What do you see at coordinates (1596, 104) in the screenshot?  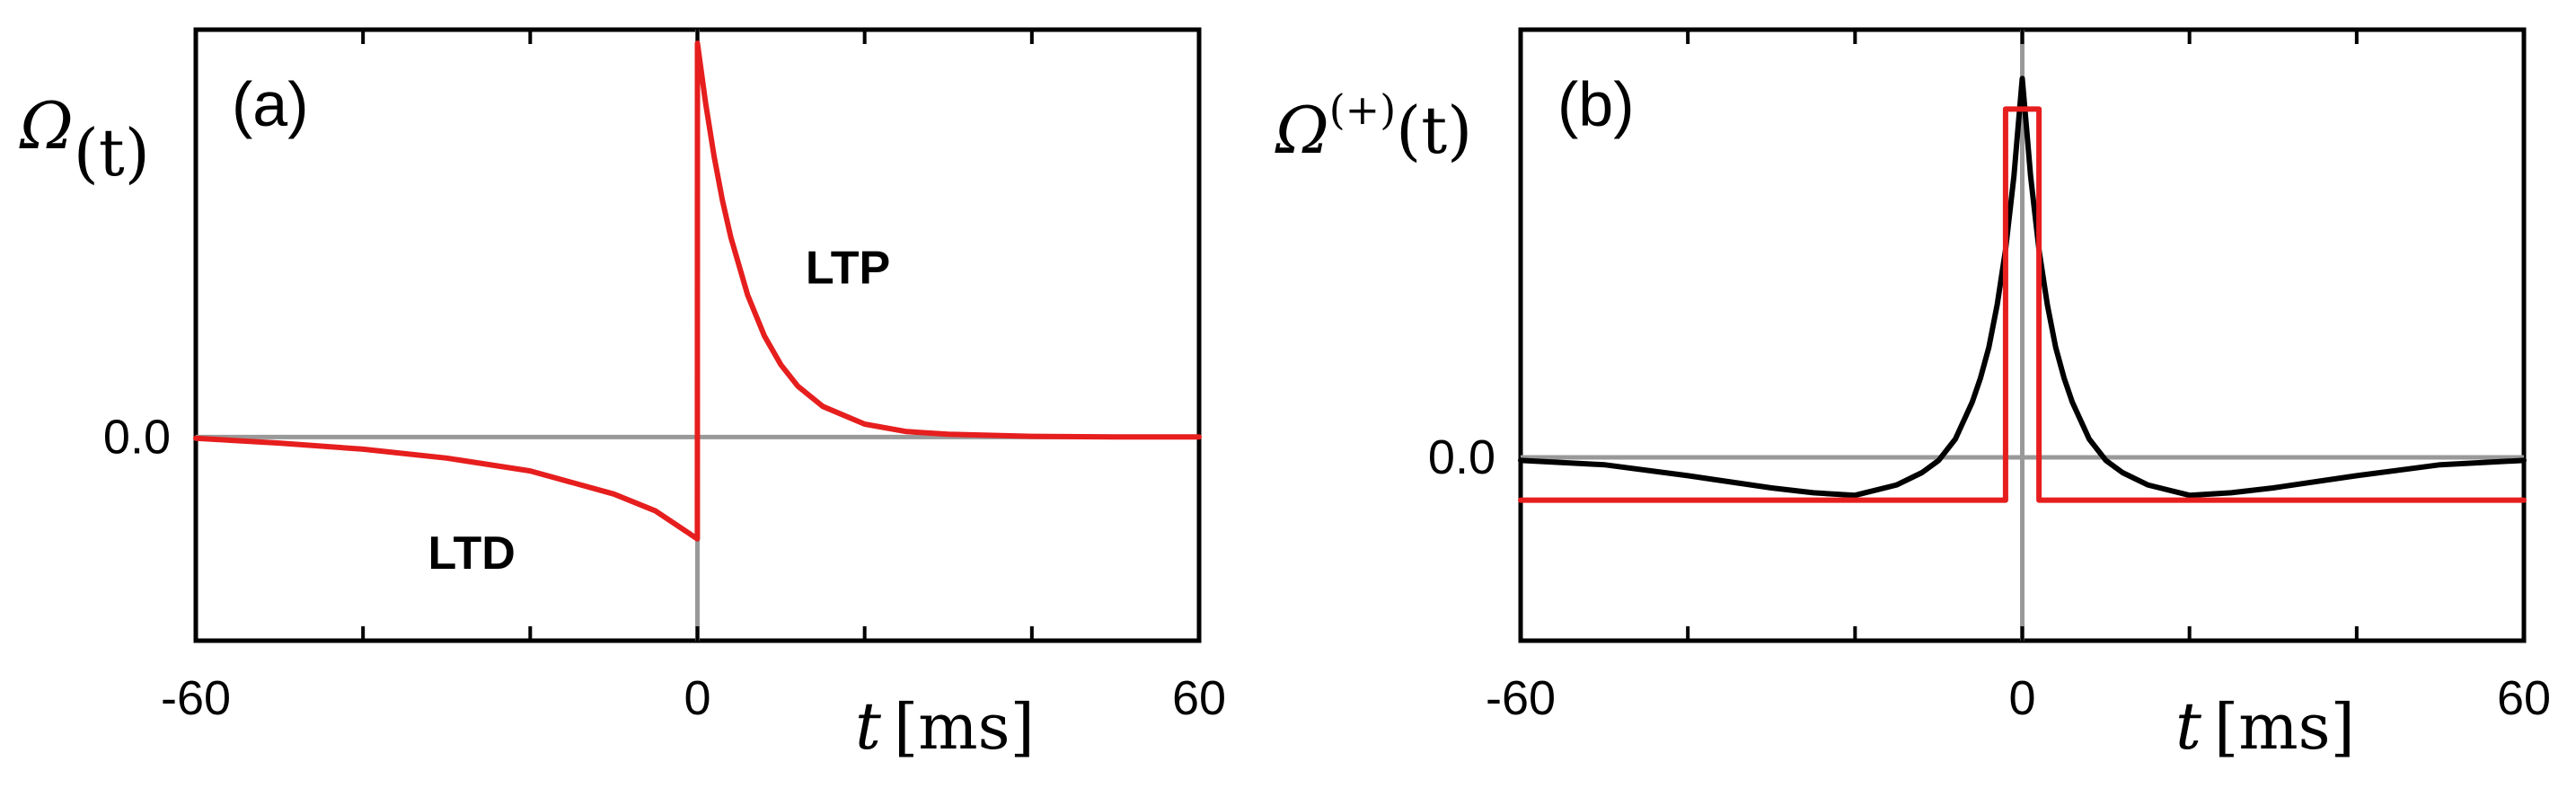 I see `panel-b-label: (b)` at bounding box center [1596, 104].